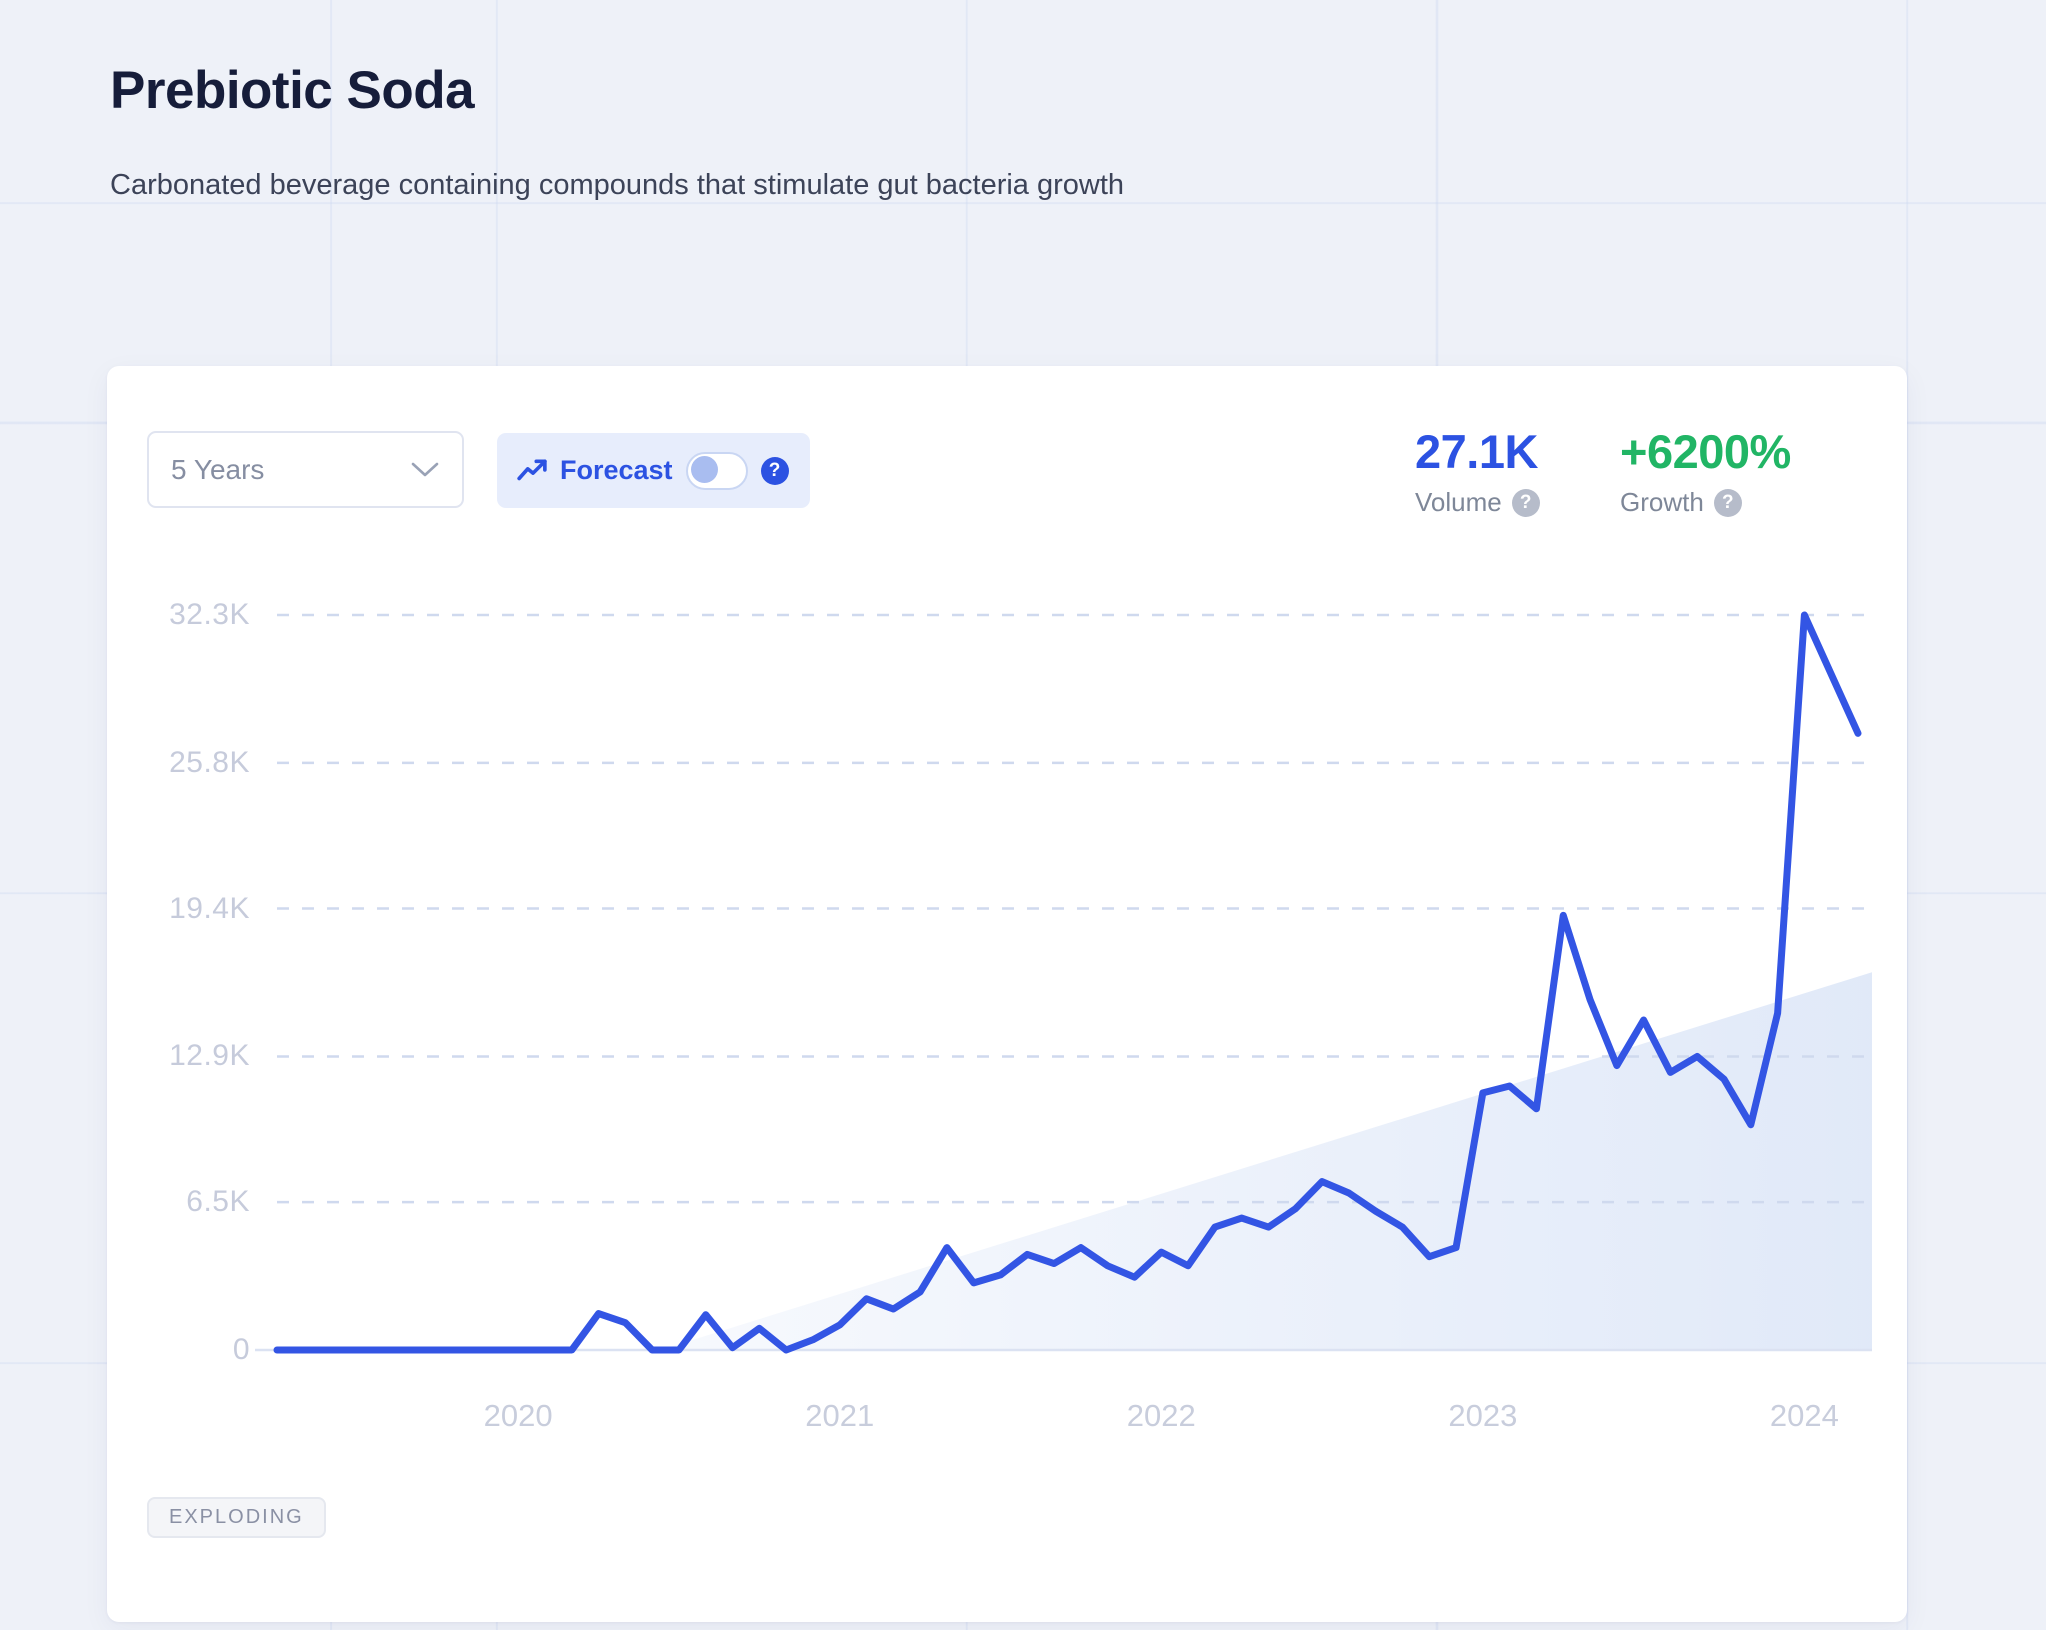 The image size is (2046, 1630). Describe the element at coordinates (1727, 502) in the screenshot. I see `growth-help-icon: ?` at that location.